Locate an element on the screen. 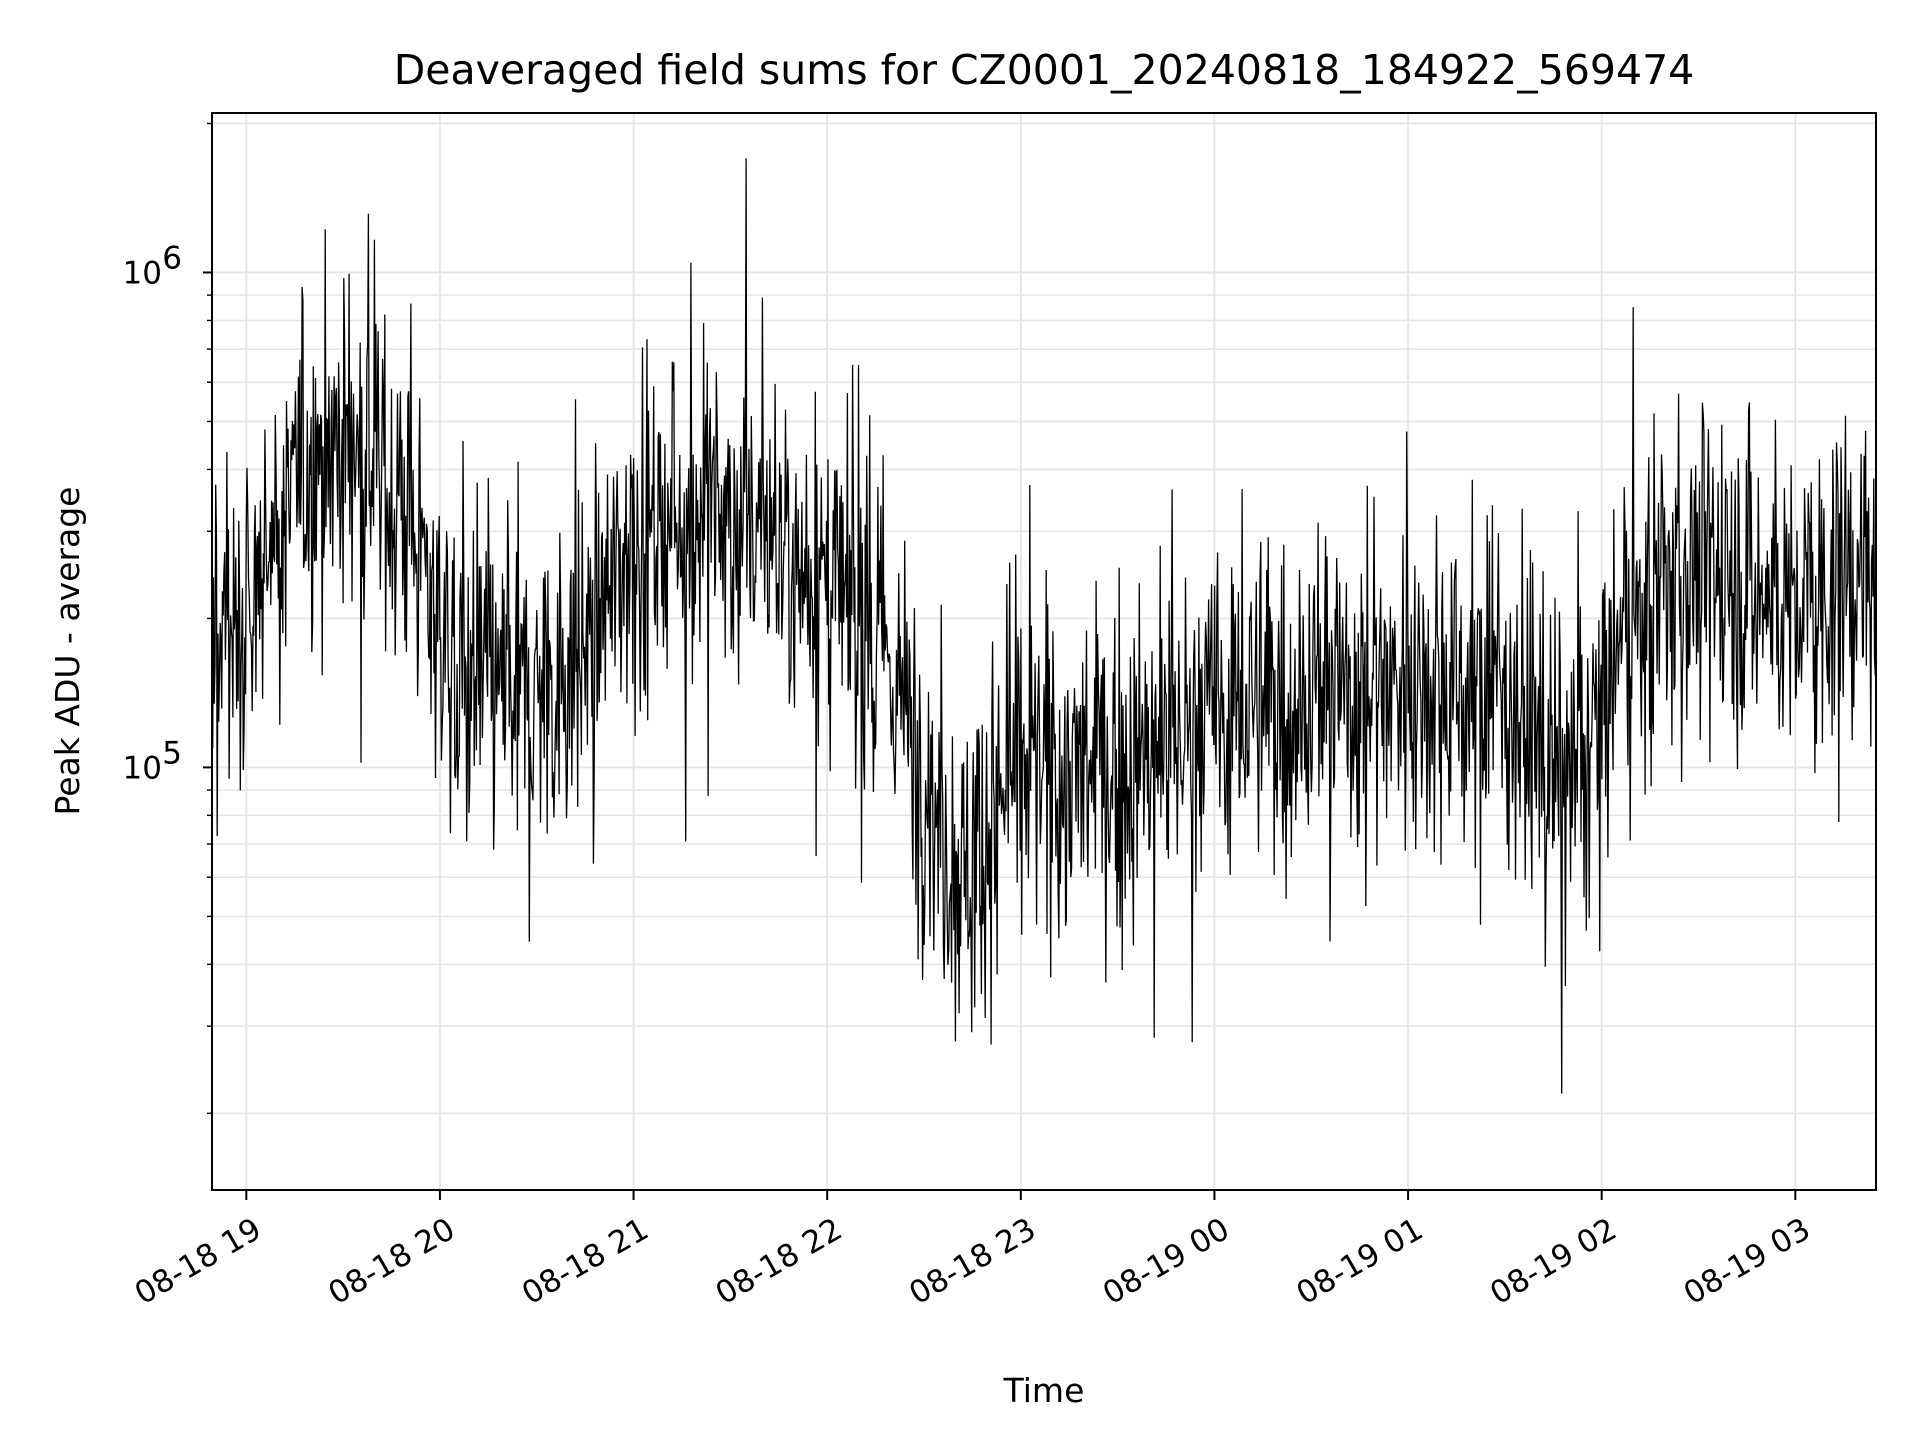 This screenshot has width=1920, height=1440. y-tick-exponent: 5 is located at coordinates (172, 753).